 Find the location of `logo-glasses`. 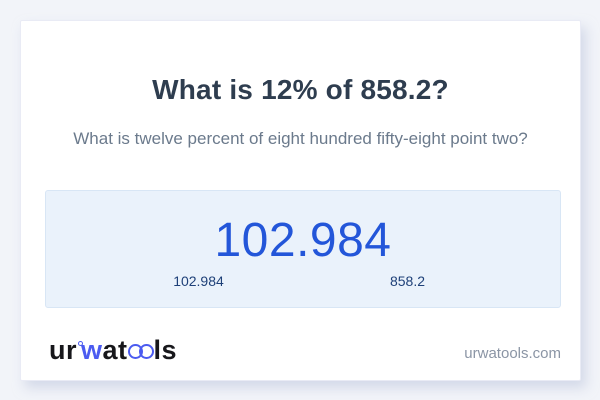

logo-glasses is located at coordinates (140, 350).